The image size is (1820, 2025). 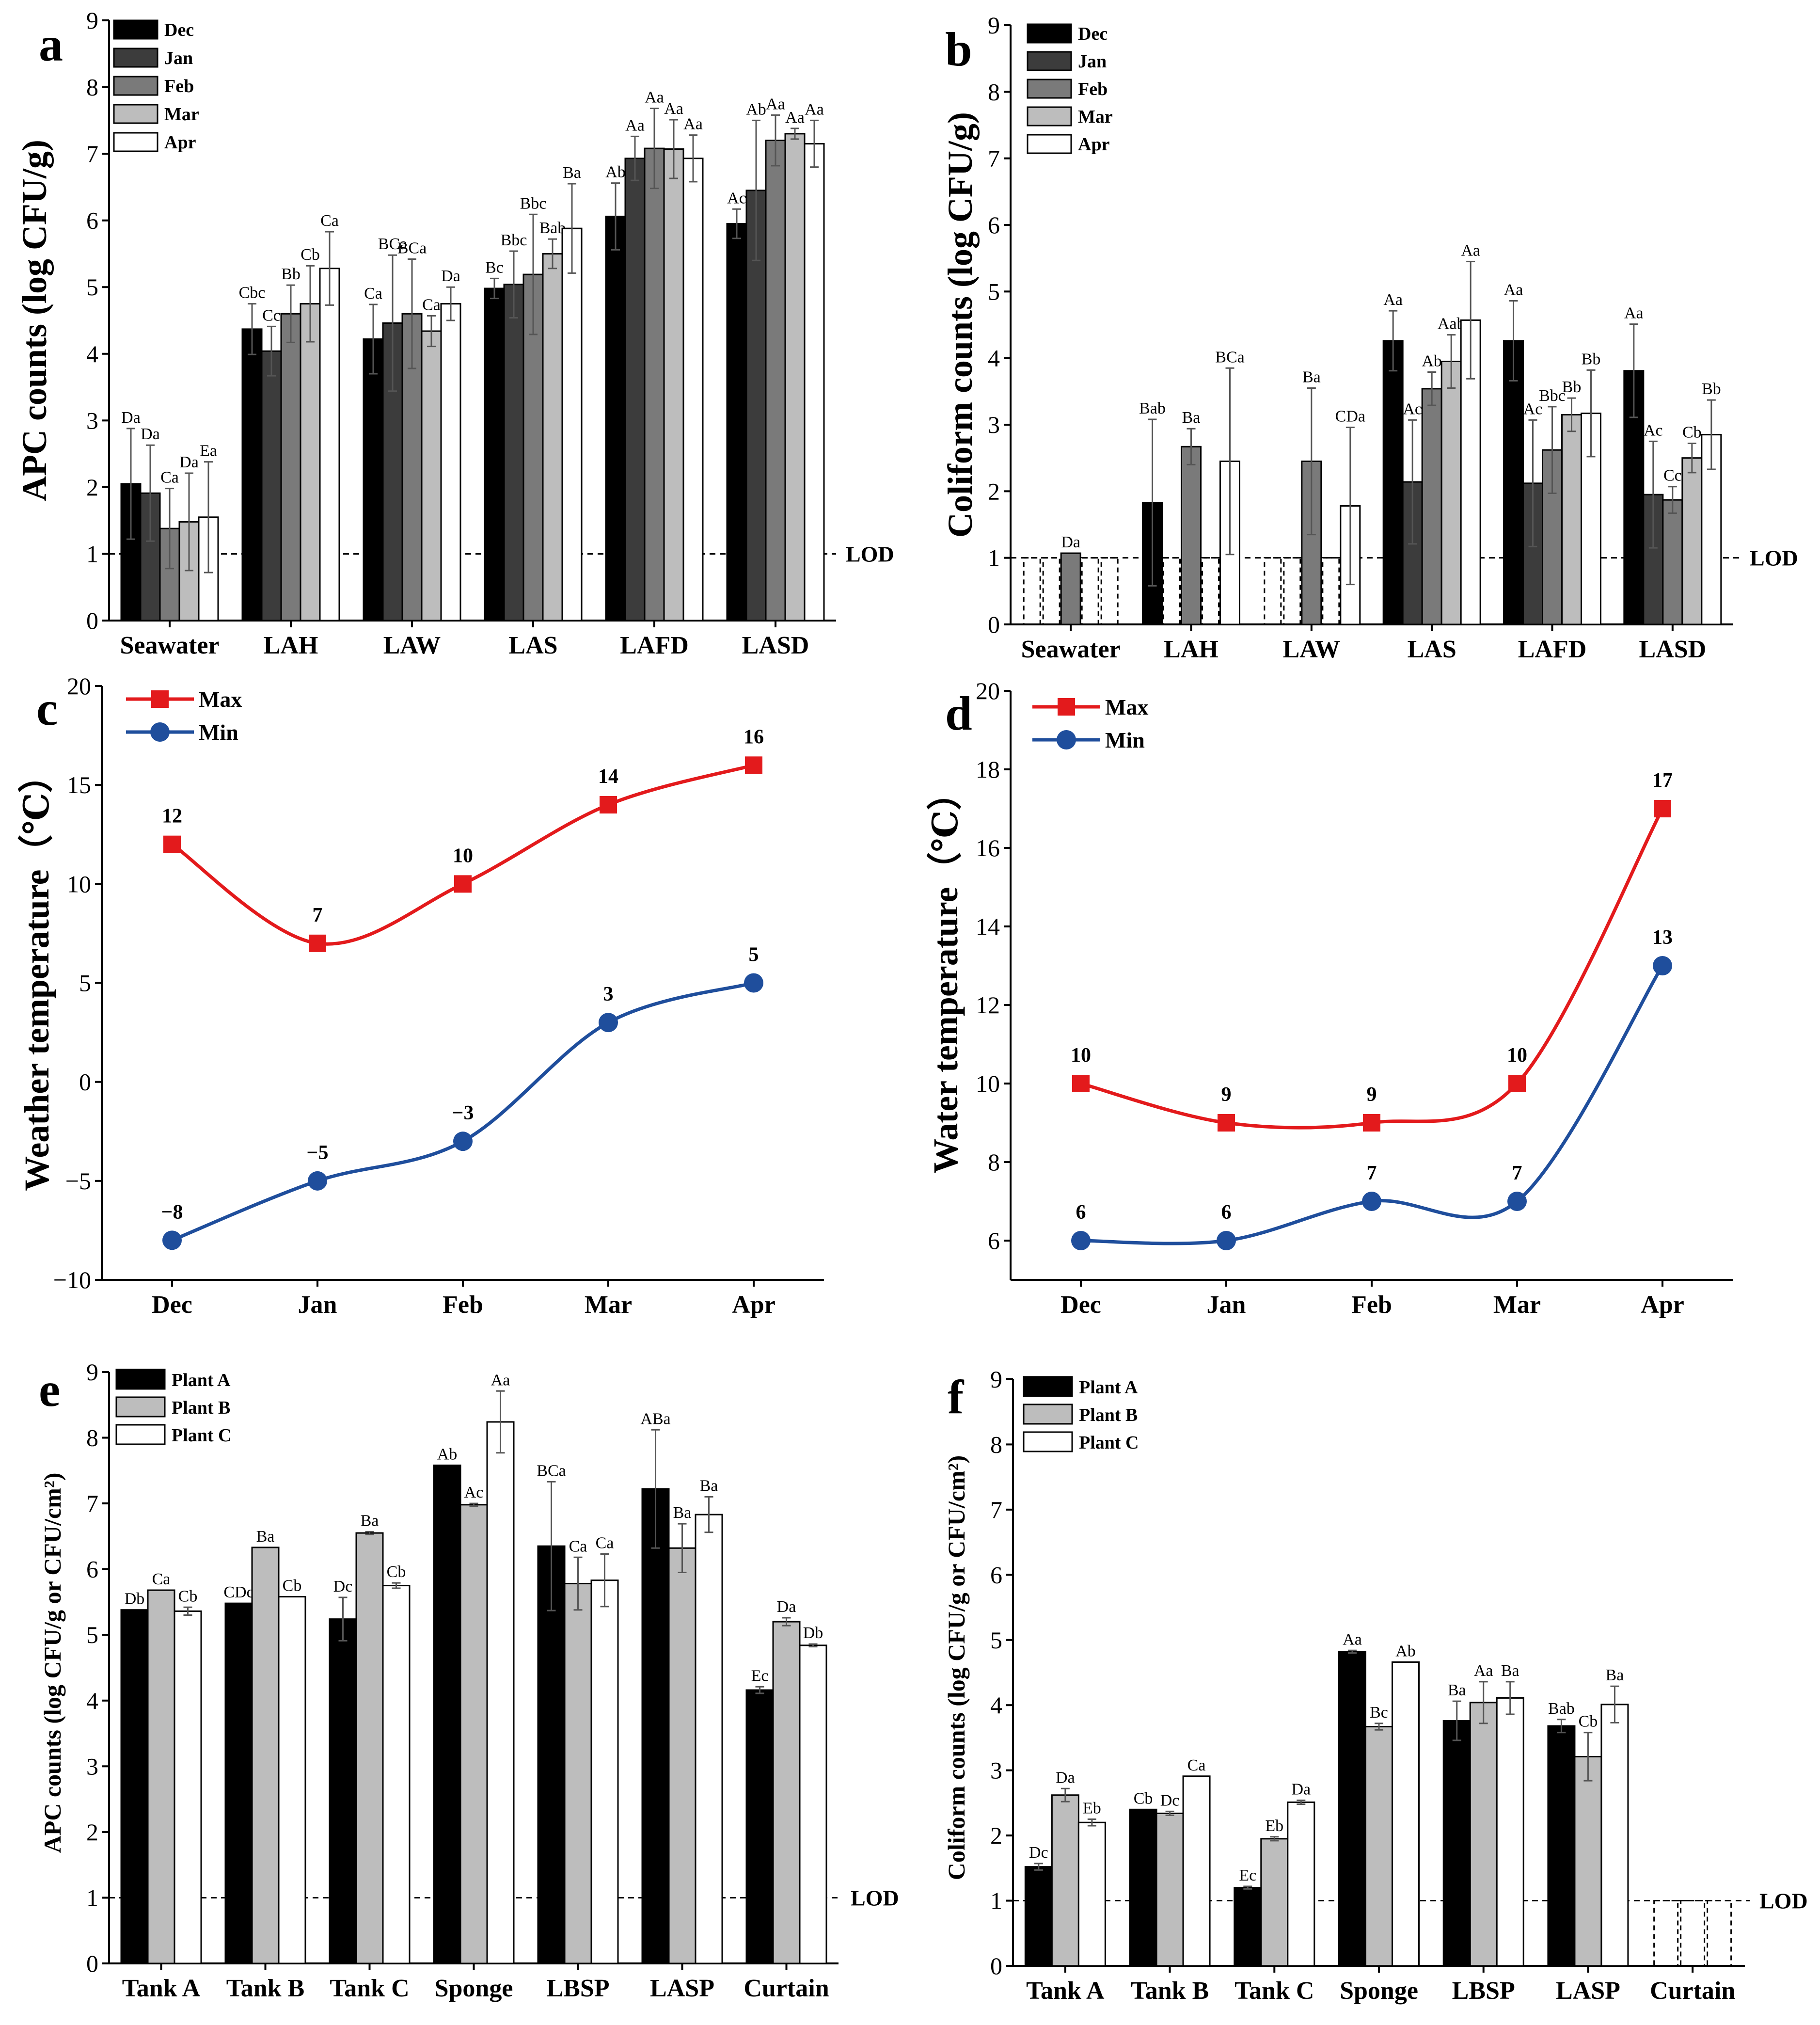 I want to click on x-tick-label: LBSP, so click(x=578, y=1988).